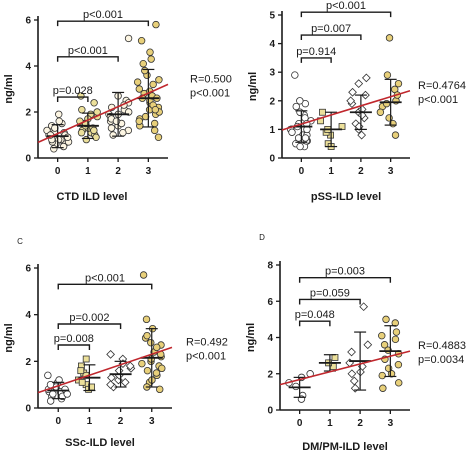 The height and width of the screenshot is (454, 474). I want to click on correlation-r: R=0.4883, so click(442, 346).